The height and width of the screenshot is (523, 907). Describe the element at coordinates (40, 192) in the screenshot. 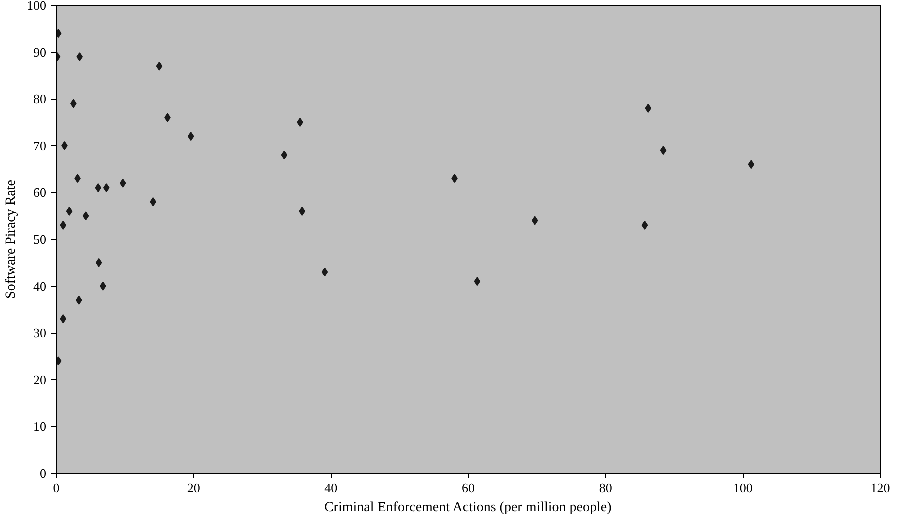

I see `y-tick-label: 60` at that location.